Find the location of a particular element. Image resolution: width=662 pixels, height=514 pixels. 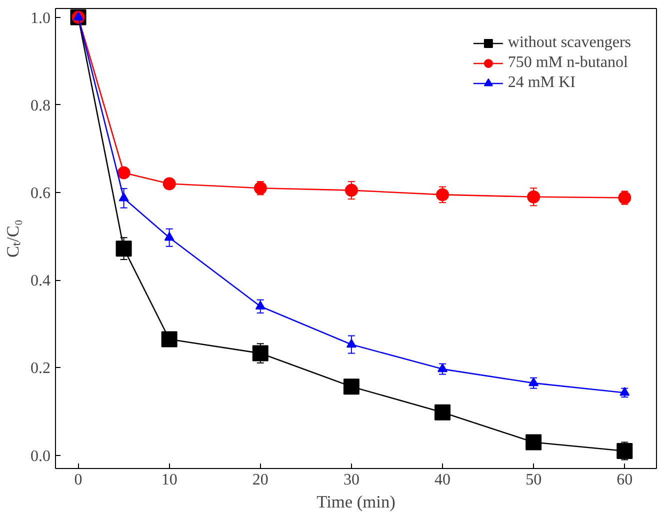

y-tick-label: 0.4 is located at coordinates (40, 281).